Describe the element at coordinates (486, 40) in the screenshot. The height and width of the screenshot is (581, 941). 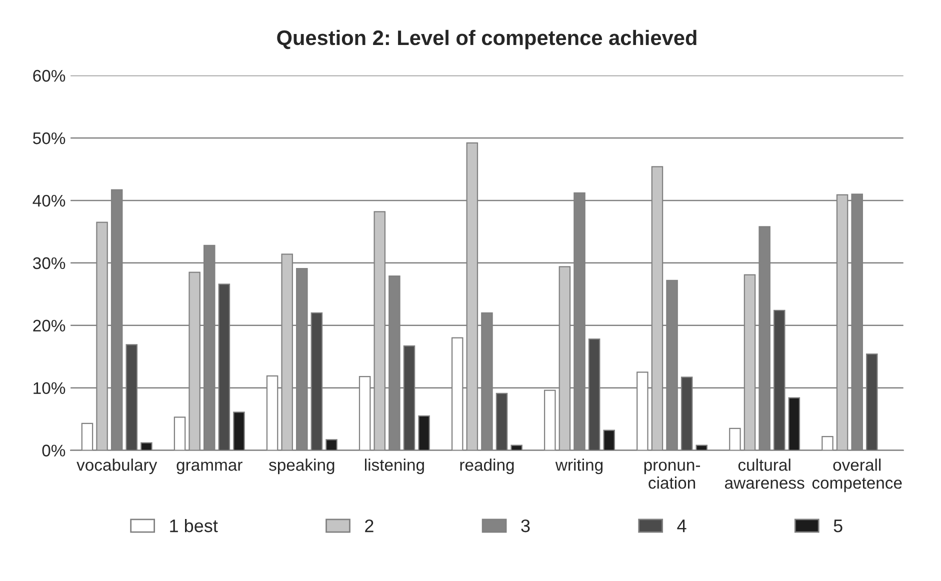
I see `chart-title: Question 2: Level of competence achieved` at that location.